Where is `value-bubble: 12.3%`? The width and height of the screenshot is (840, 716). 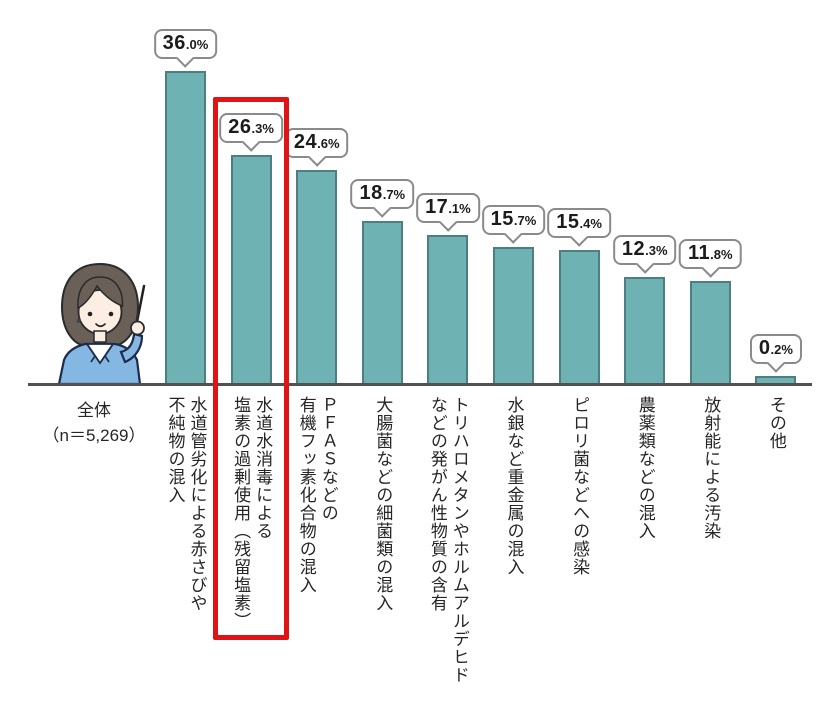
value-bubble: 12.3% is located at coordinates (644, 254).